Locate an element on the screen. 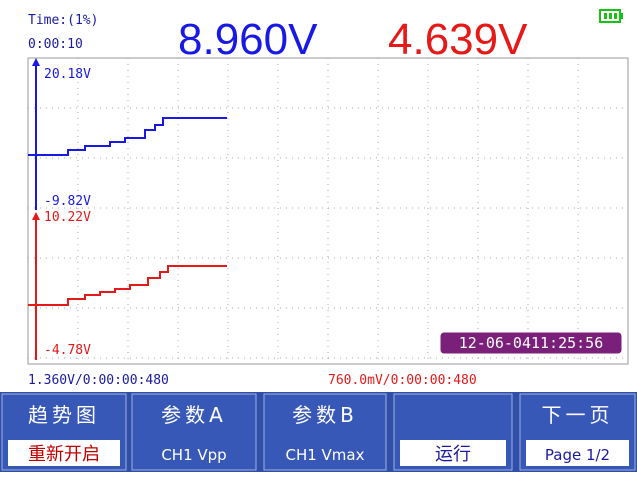 The width and height of the screenshot is (637, 484). menu-value: 运行 is located at coordinates (453, 454).